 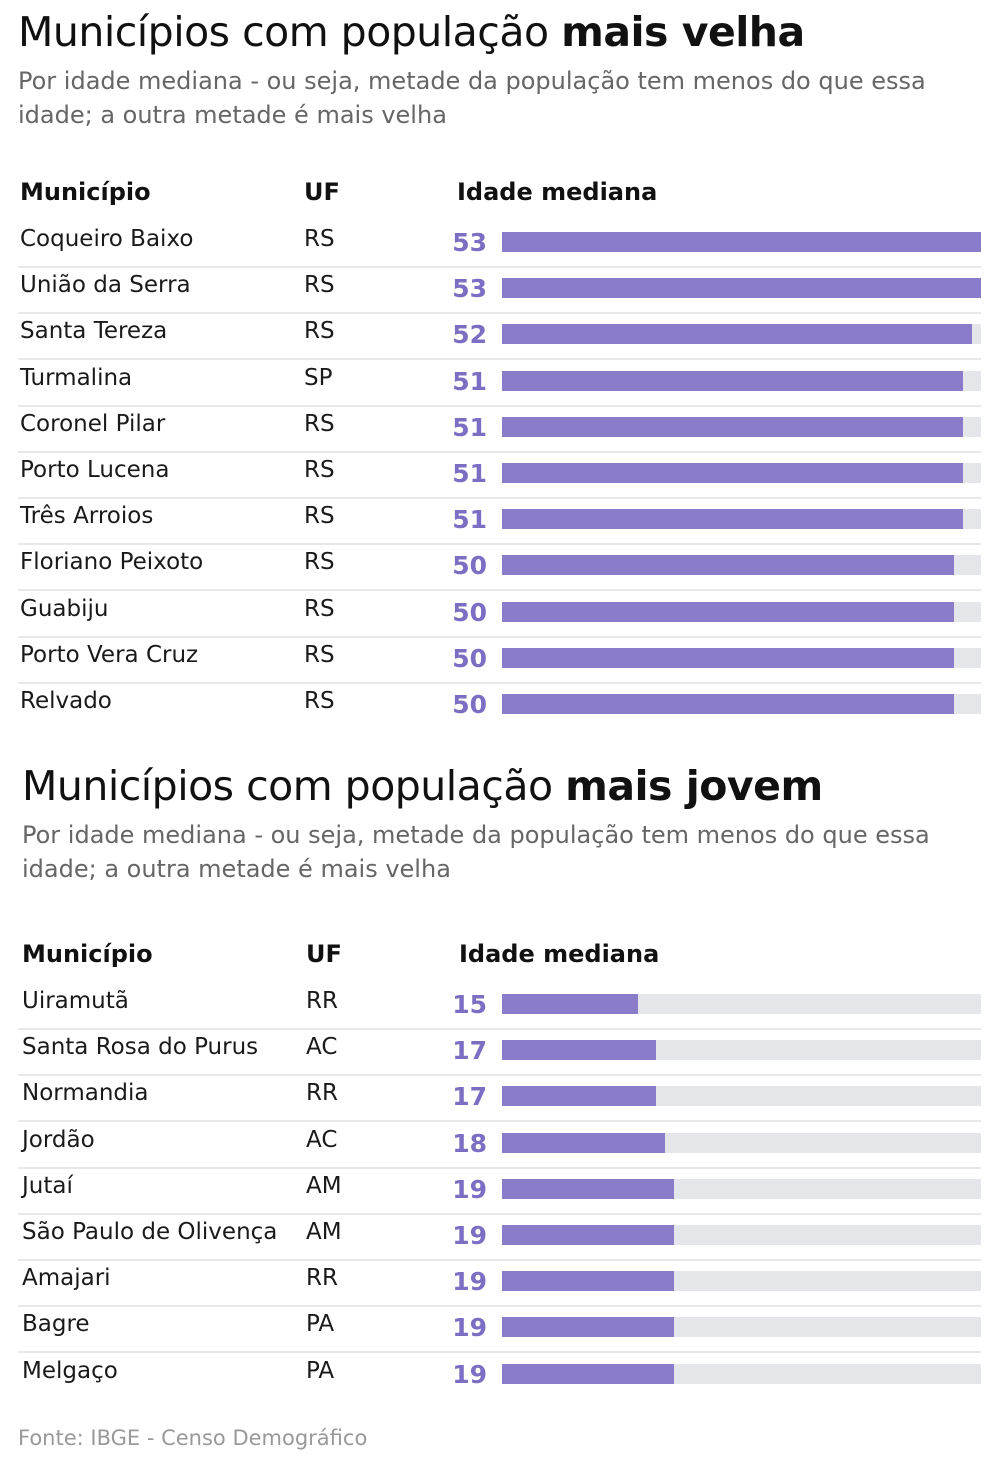 I want to click on uf-cell: SP, so click(x=318, y=377).